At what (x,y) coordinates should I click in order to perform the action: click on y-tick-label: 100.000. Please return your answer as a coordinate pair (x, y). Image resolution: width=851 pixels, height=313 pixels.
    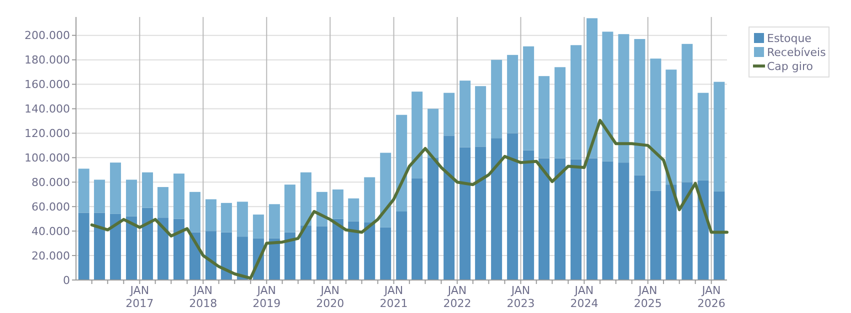
    Looking at the image, I should click on (47, 158).